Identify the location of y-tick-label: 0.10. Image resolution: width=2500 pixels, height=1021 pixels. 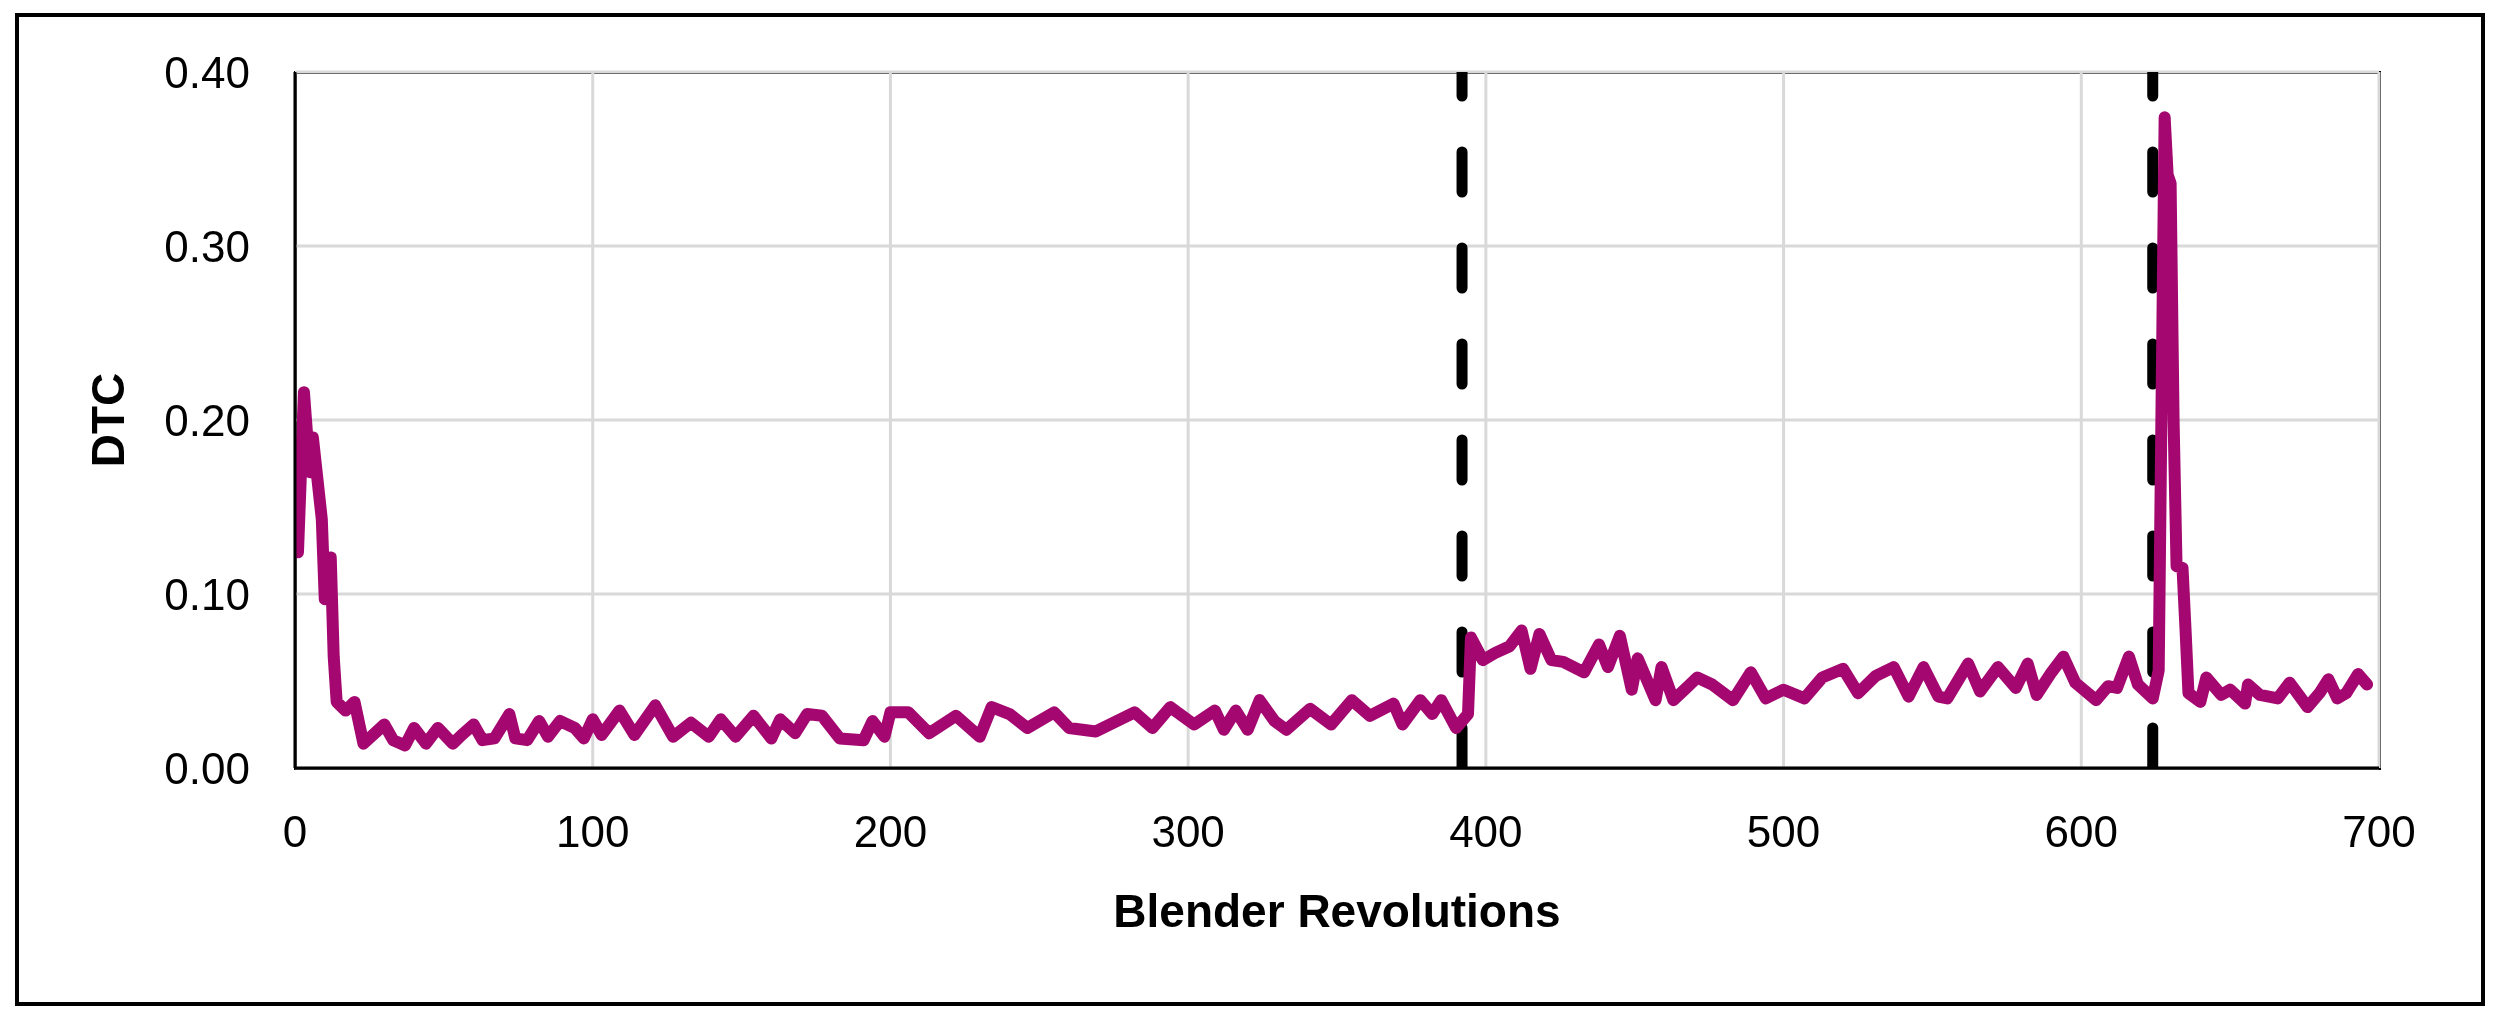
(207, 594).